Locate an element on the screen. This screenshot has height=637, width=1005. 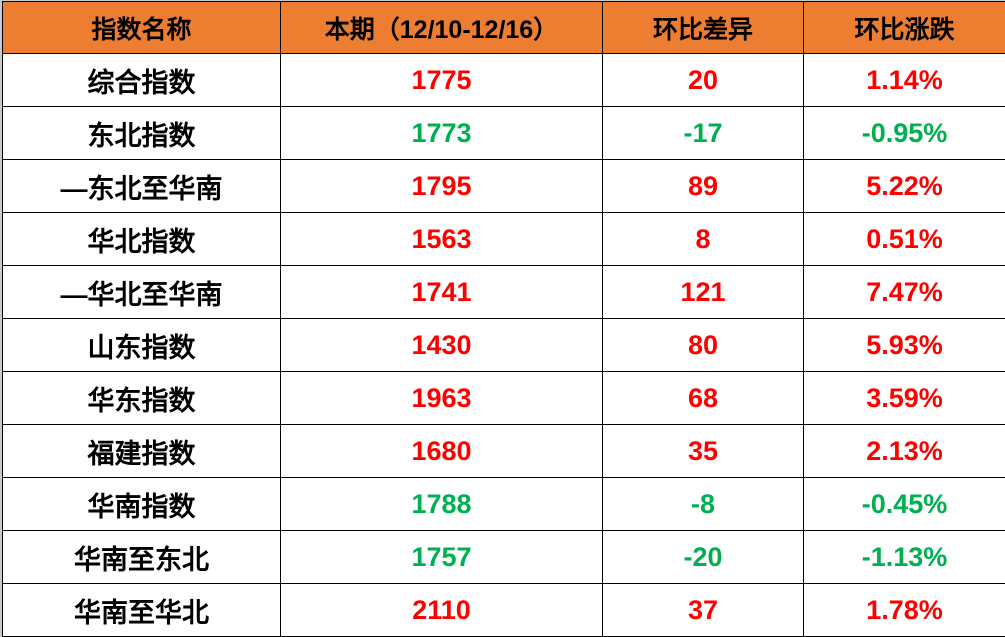
diff-value-cell: 20 is located at coordinates (703, 80).